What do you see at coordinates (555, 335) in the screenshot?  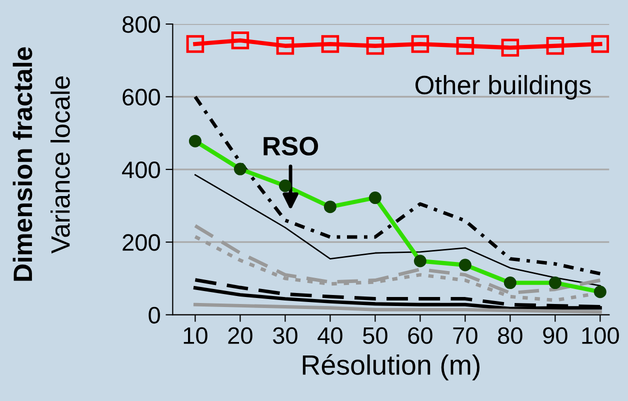 I see `x-tick-label: 90` at bounding box center [555, 335].